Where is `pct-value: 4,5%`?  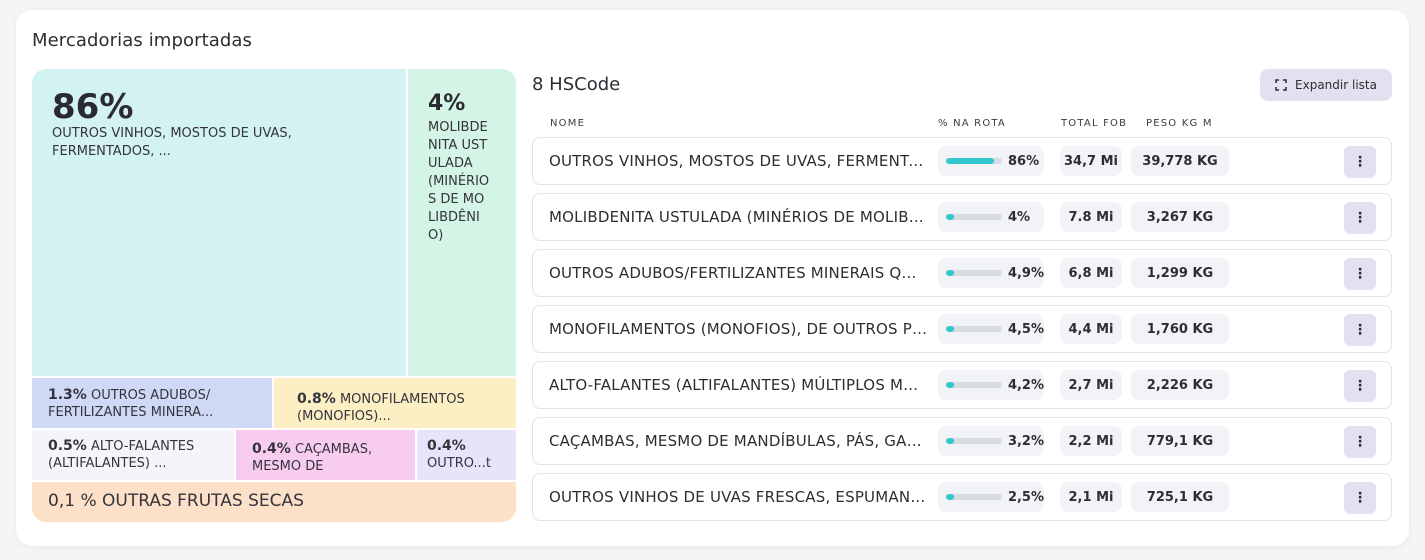
pct-value: 4,5% is located at coordinates (1025, 329).